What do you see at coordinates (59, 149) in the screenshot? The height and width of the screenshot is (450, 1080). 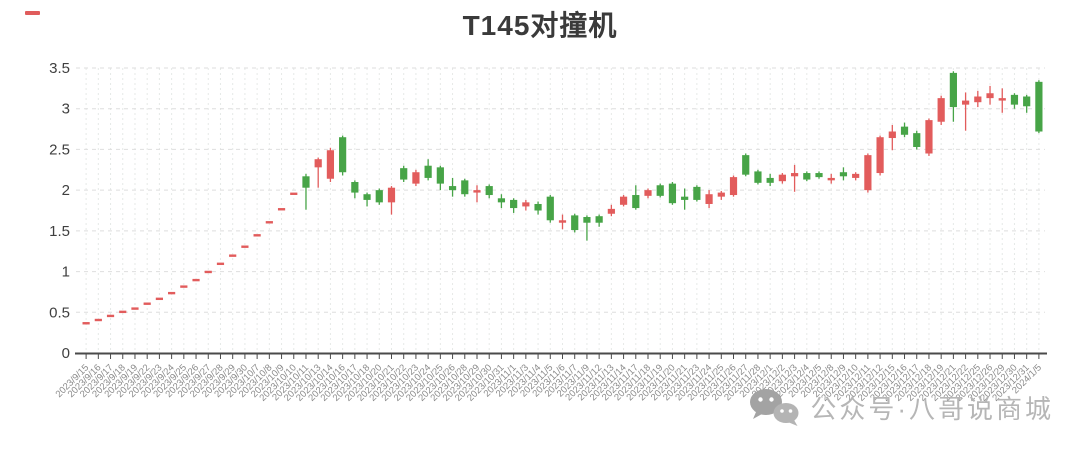 I see `y-tick-label: 2.5` at bounding box center [59, 149].